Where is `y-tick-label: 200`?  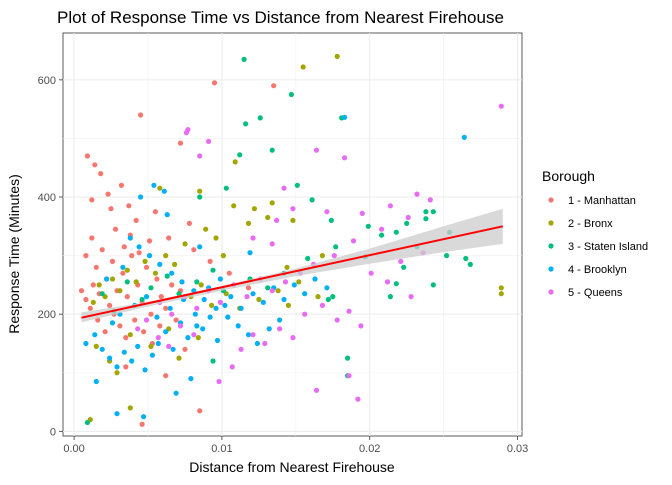
y-tick-label: 200 is located at coordinates (47, 315).